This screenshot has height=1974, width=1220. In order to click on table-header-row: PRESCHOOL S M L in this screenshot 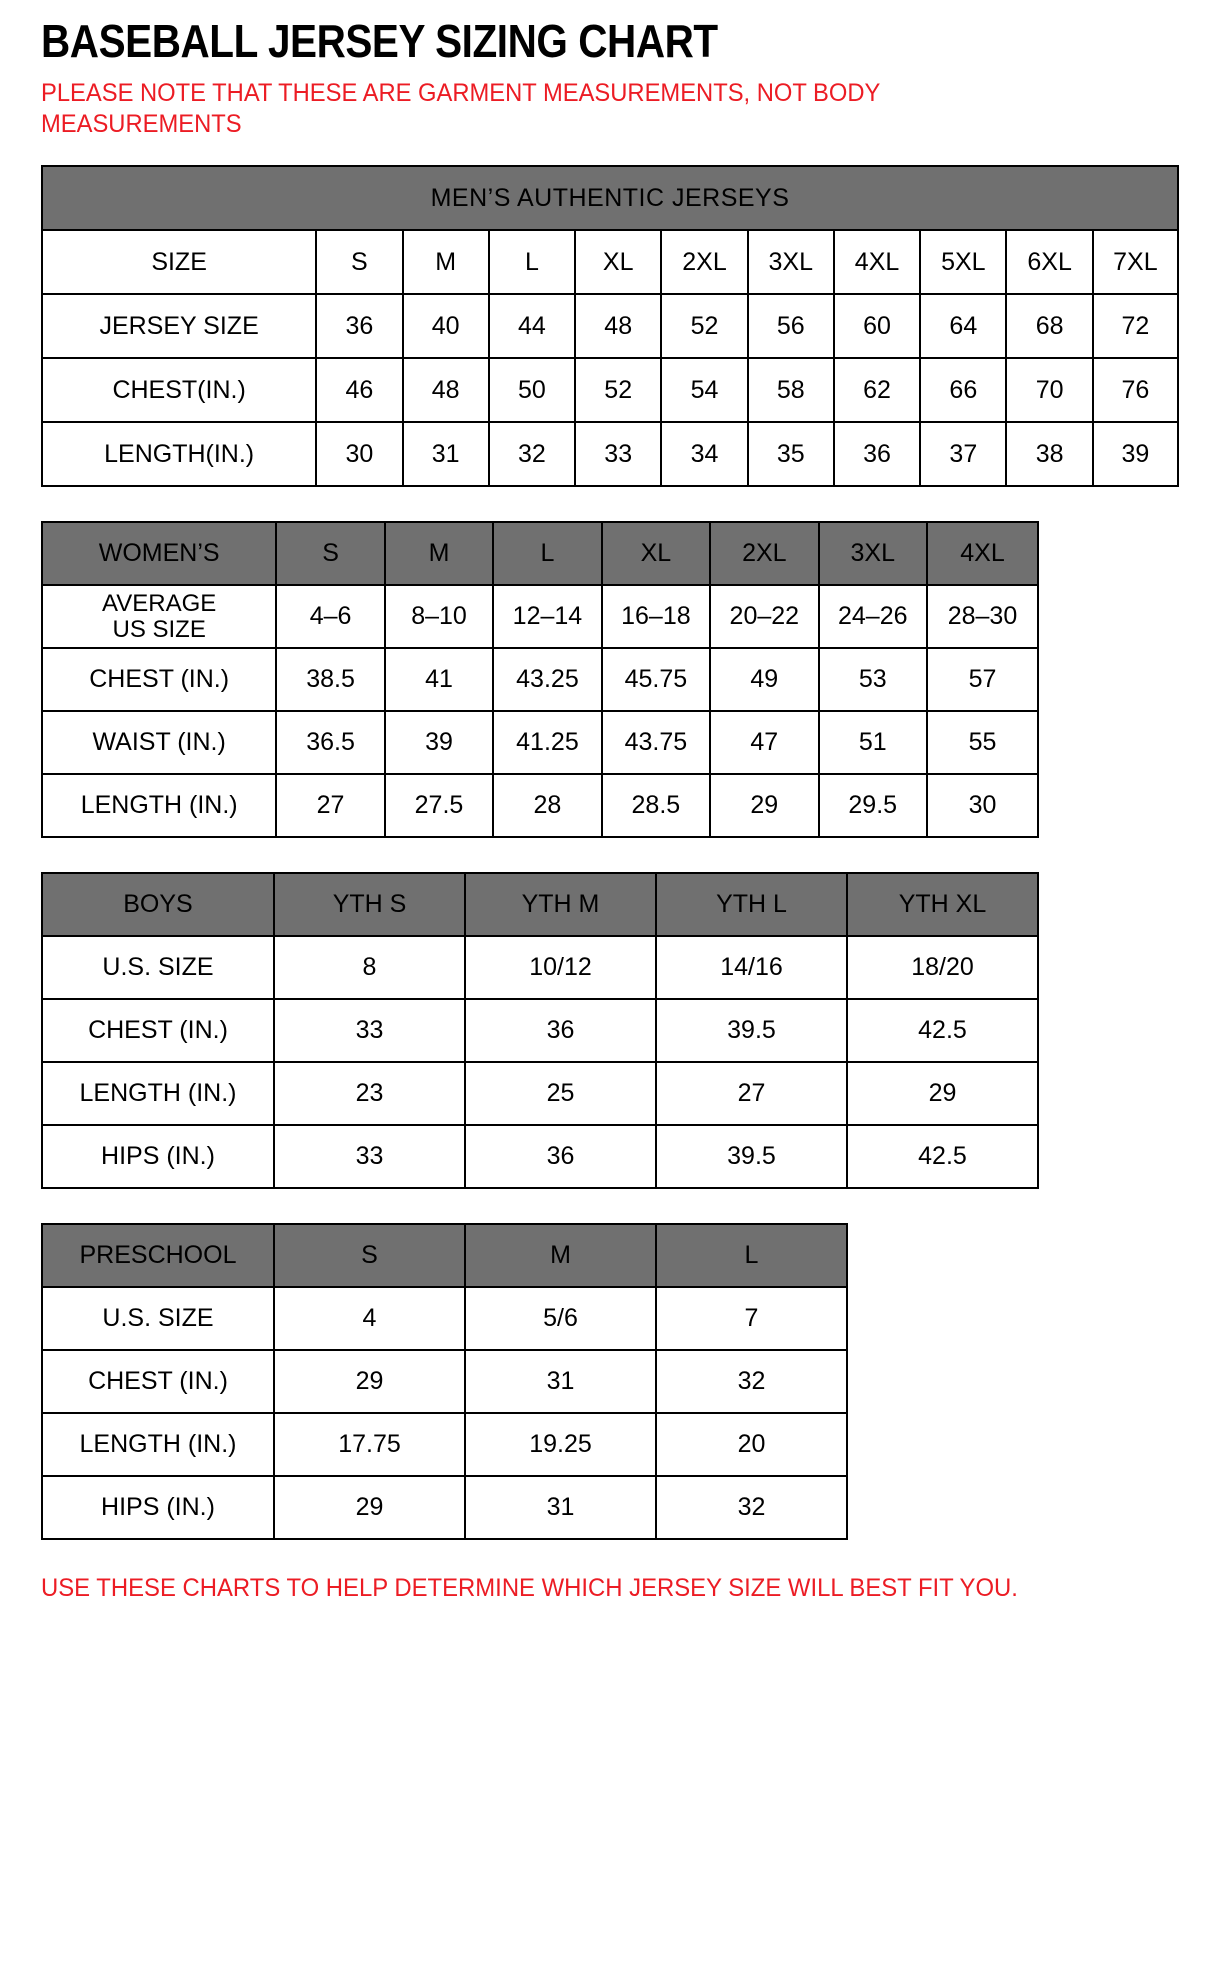, I will do `click(444, 1255)`.